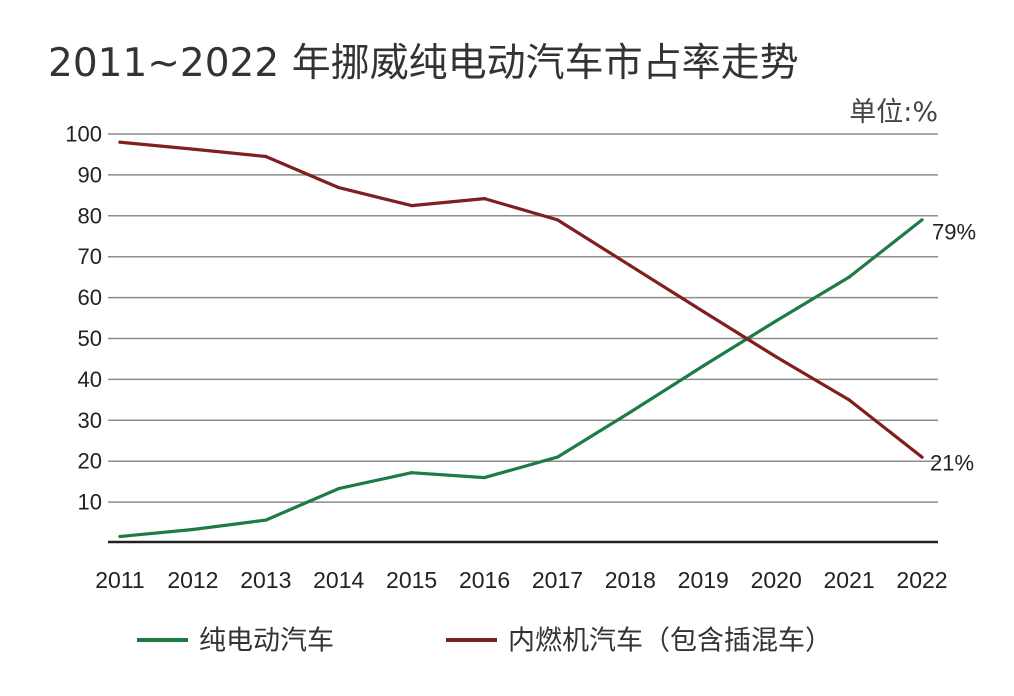  What do you see at coordinates (484, 580) in the screenshot?
I see `x-tick-label-2016: 2016` at bounding box center [484, 580].